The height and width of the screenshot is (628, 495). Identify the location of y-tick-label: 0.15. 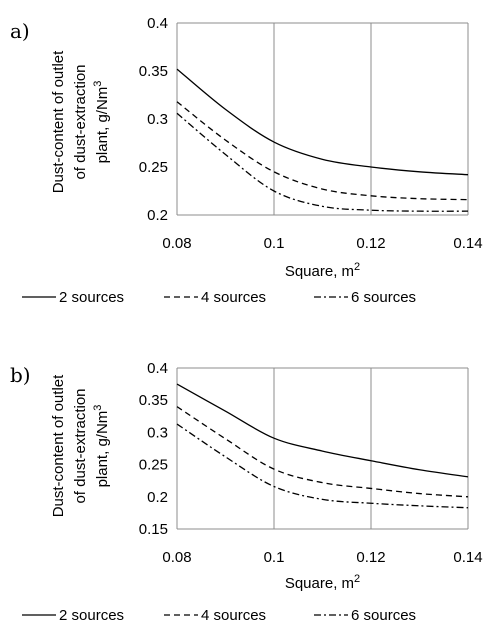
(153, 529).